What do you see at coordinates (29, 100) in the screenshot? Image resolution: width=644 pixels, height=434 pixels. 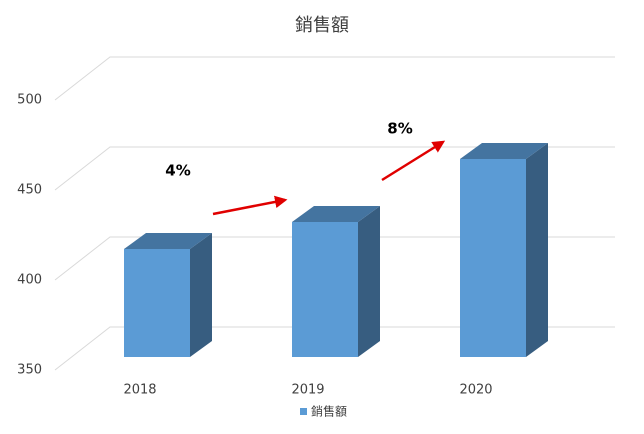 I see `y-tick-label: 500` at bounding box center [29, 100].